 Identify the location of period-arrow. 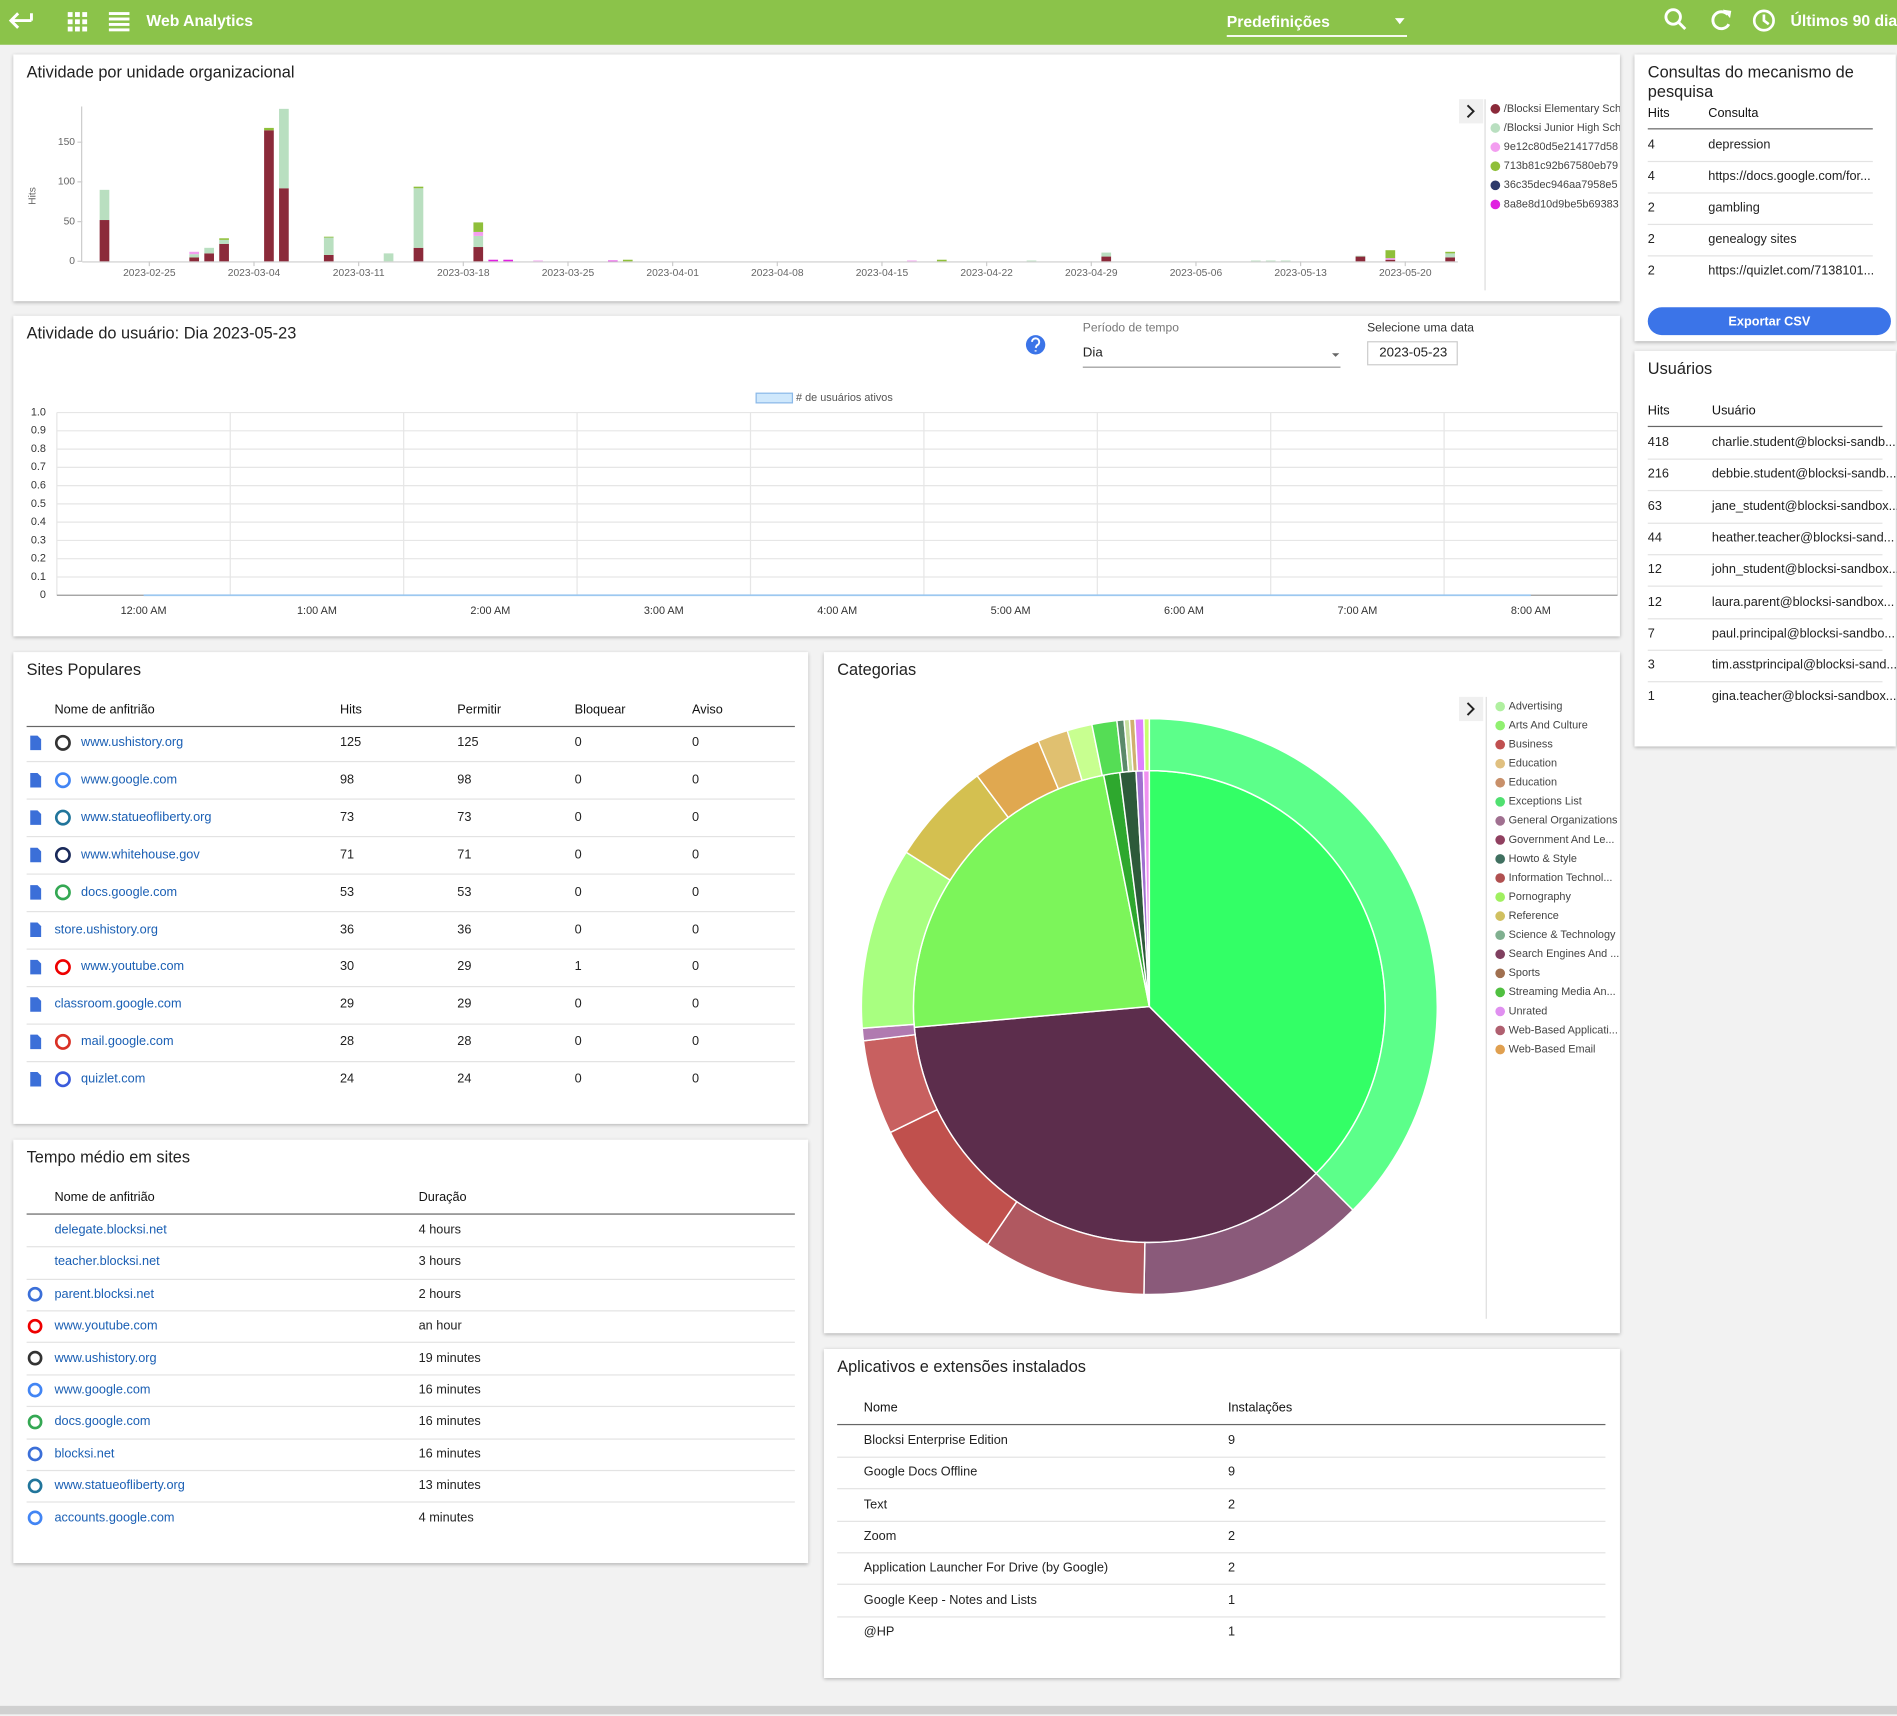
(1336, 355).